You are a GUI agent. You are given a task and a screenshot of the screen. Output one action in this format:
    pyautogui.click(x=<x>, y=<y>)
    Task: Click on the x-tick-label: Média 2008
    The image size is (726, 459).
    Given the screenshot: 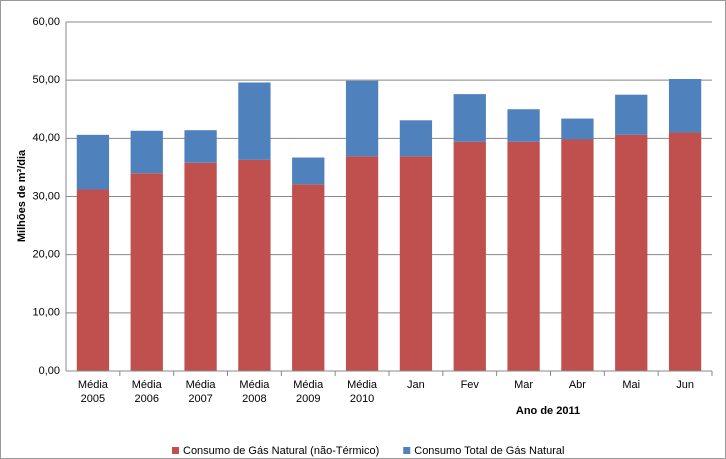 What is the action you would take?
    pyautogui.click(x=254, y=392)
    